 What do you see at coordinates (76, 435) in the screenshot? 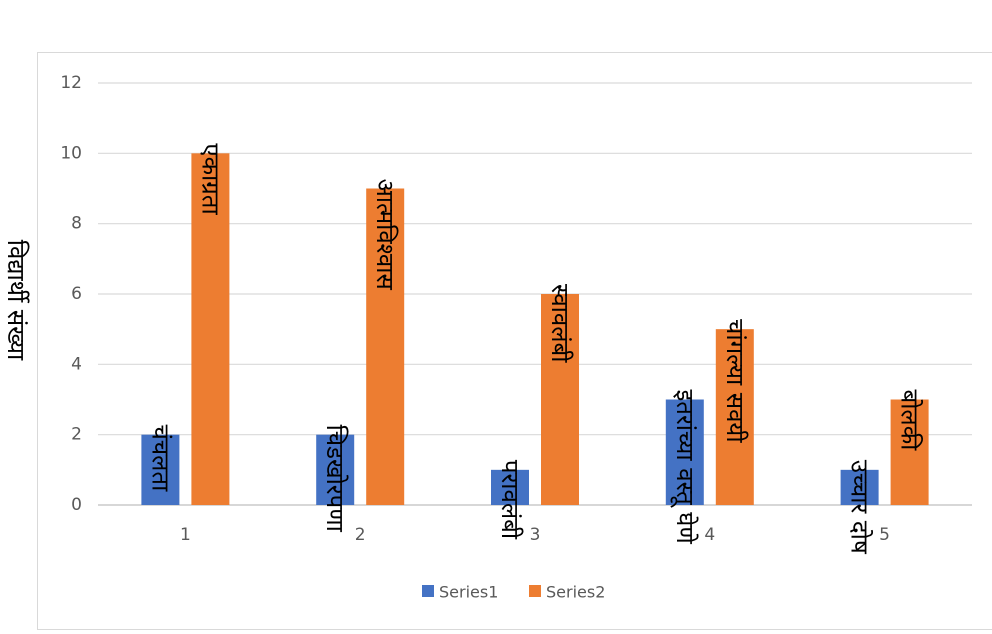
I see `y-tick-label: 2` at bounding box center [76, 435].